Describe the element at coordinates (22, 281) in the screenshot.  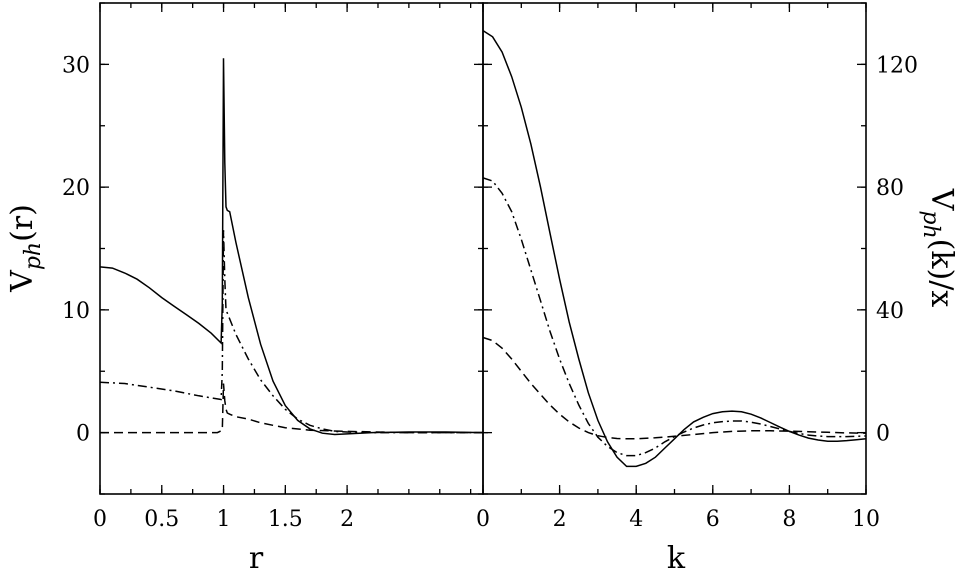
I see `left-y-label-base: V` at that location.